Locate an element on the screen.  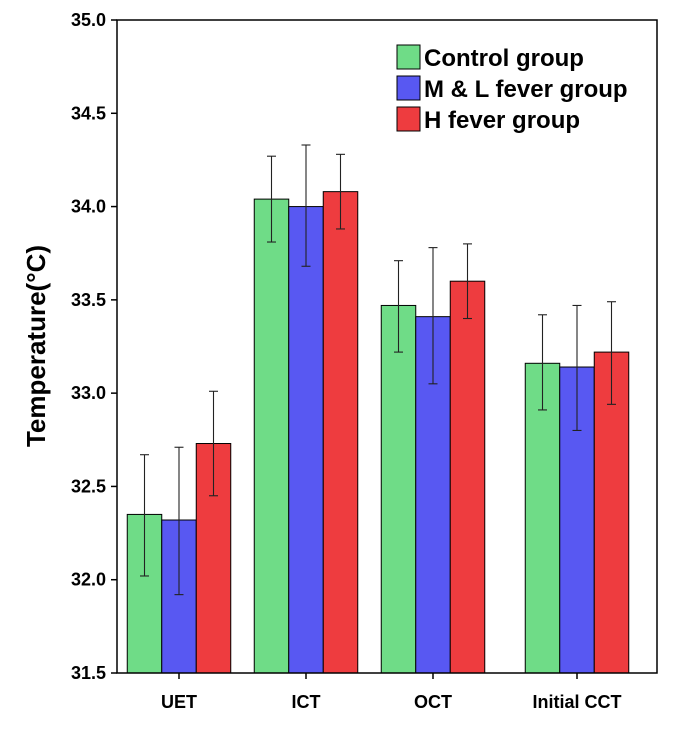
y-axis-title: Temperature(°C) is located at coordinates (36, 346).